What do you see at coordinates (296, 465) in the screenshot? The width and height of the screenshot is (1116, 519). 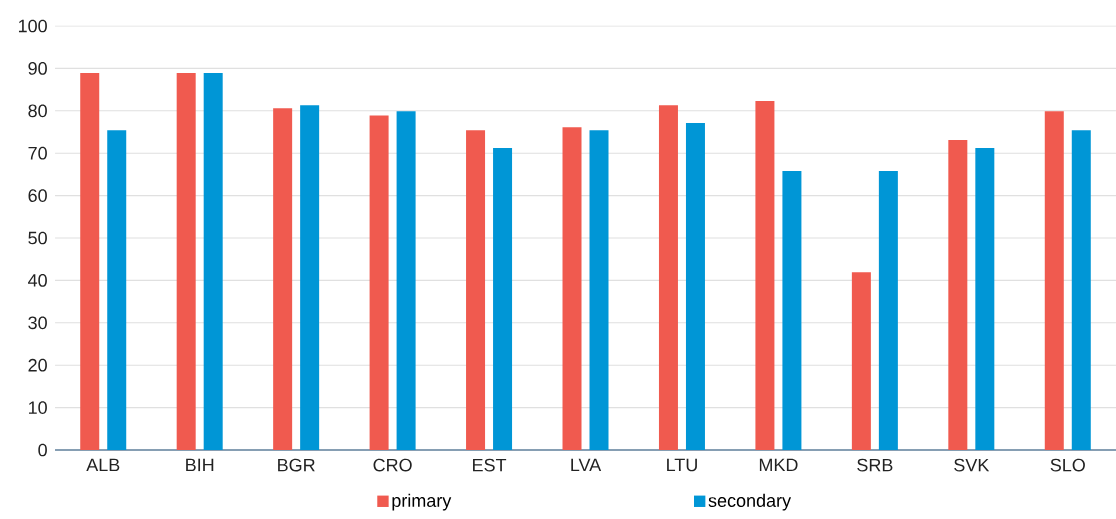 I see `x-tick-label: BGR` at bounding box center [296, 465].